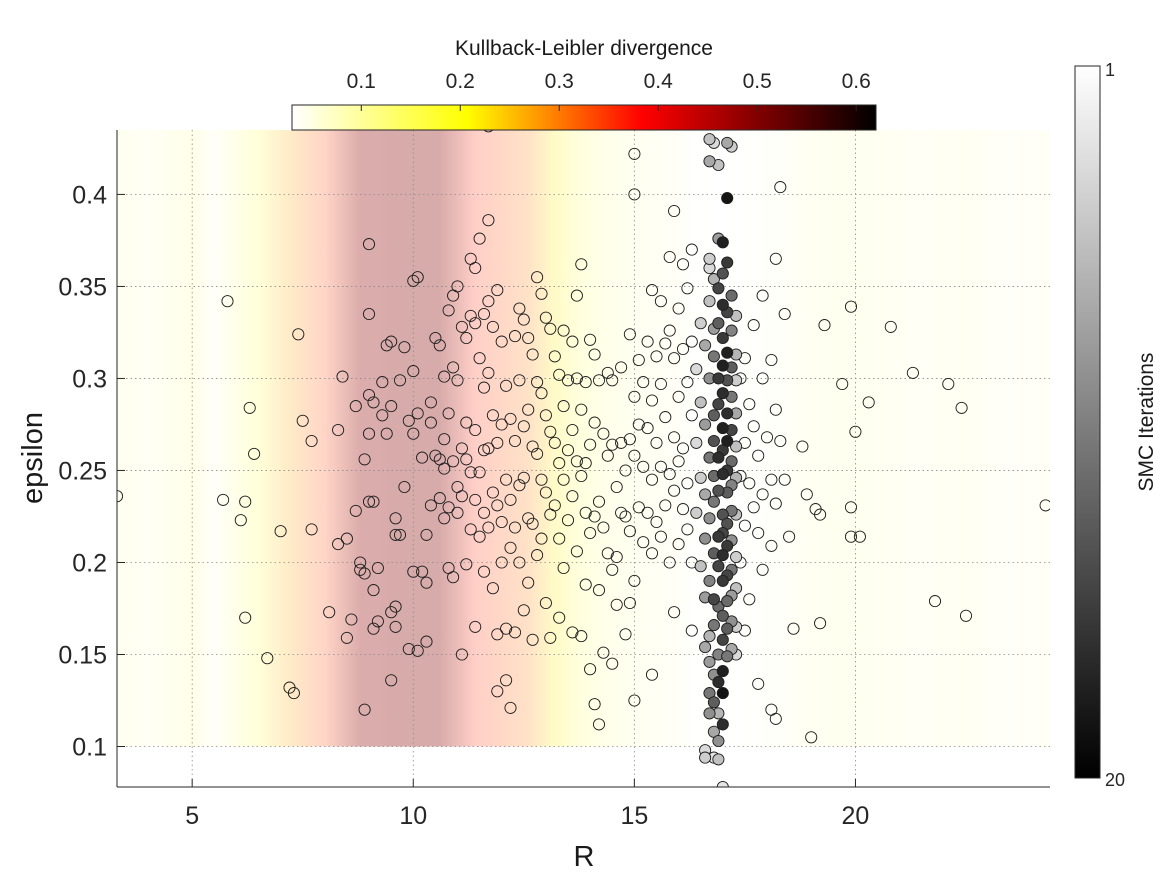 This screenshot has height=875, width=1167. What do you see at coordinates (559, 81) in the screenshot?
I see `kl-colorbar-tick-label: 0.3` at bounding box center [559, 81].